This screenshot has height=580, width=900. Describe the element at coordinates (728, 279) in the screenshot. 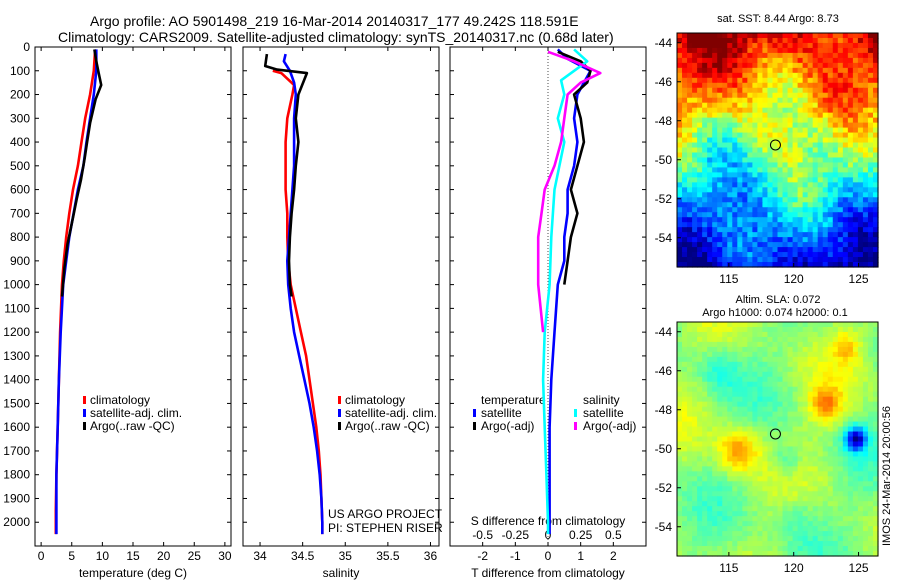

I see `x-tick-label: 115` at that location.